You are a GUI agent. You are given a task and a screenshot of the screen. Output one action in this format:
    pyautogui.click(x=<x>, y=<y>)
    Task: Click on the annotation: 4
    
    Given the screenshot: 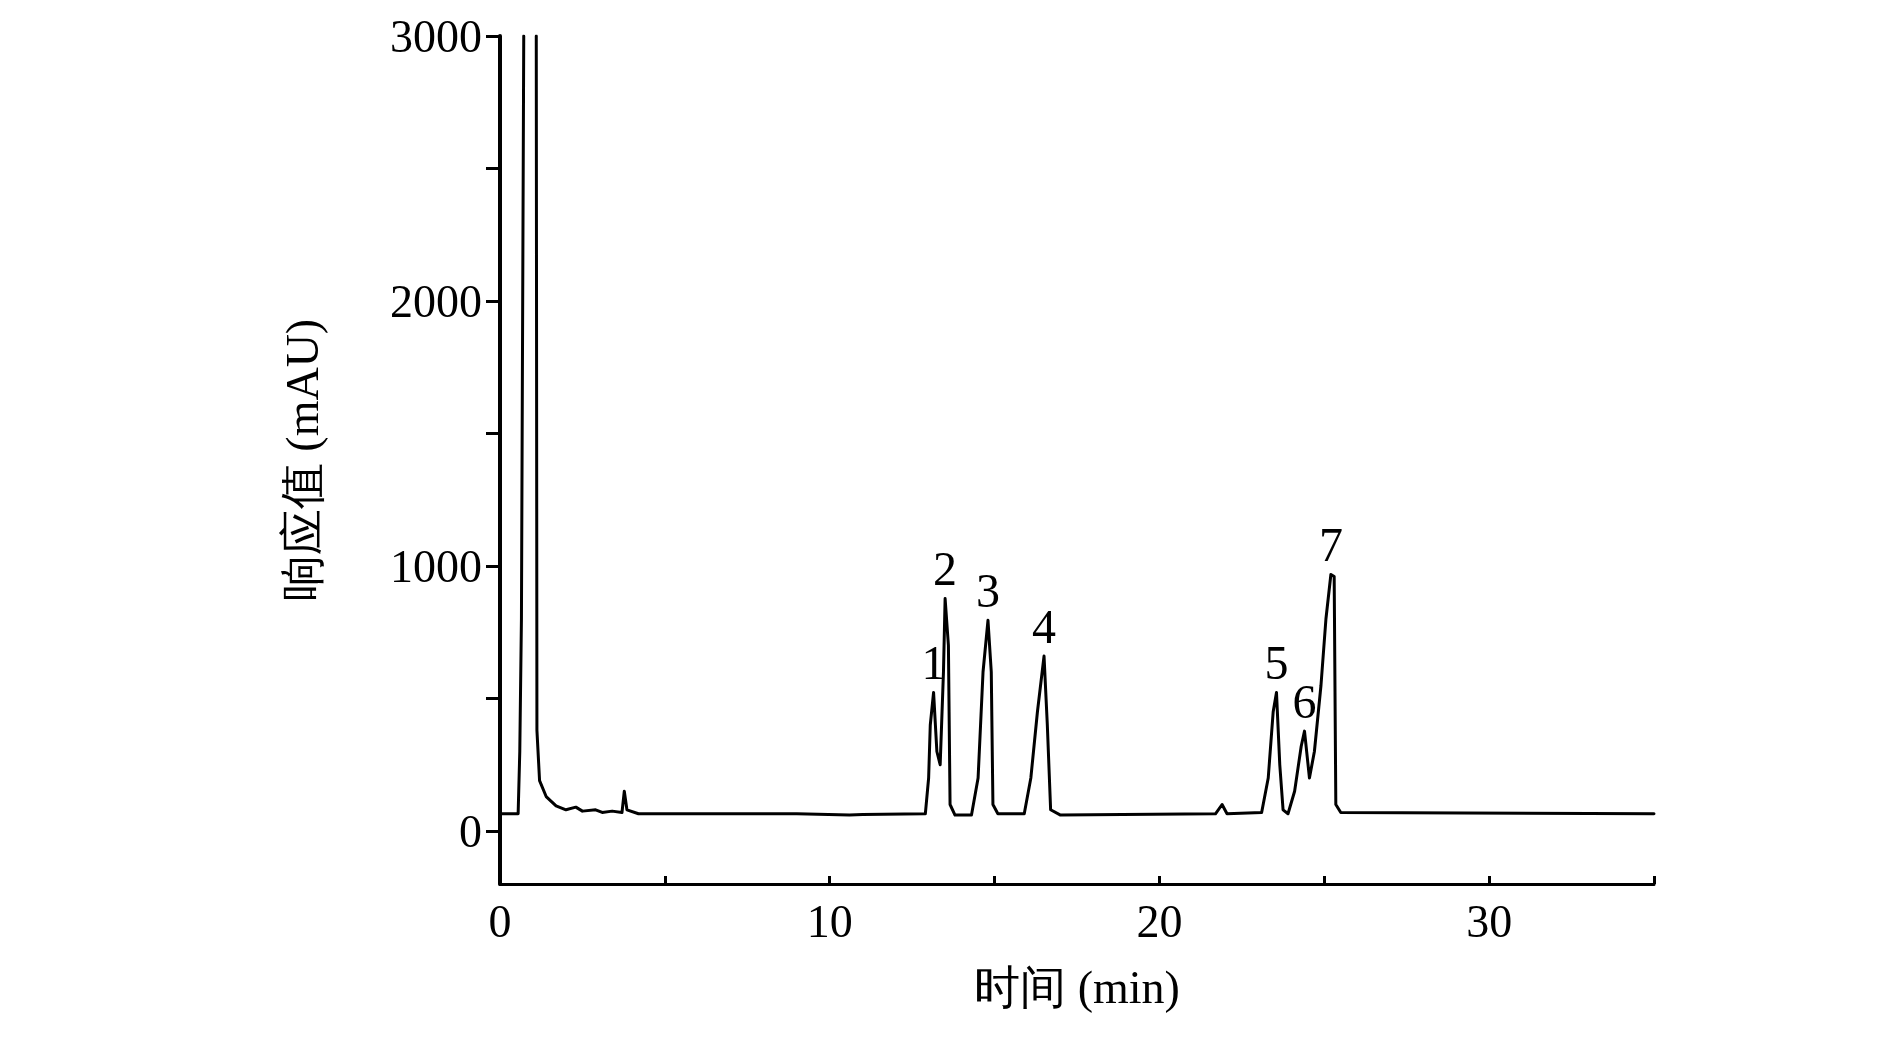 What is the action you would take?
    pyautogui.click(x=1044, y=626)
    